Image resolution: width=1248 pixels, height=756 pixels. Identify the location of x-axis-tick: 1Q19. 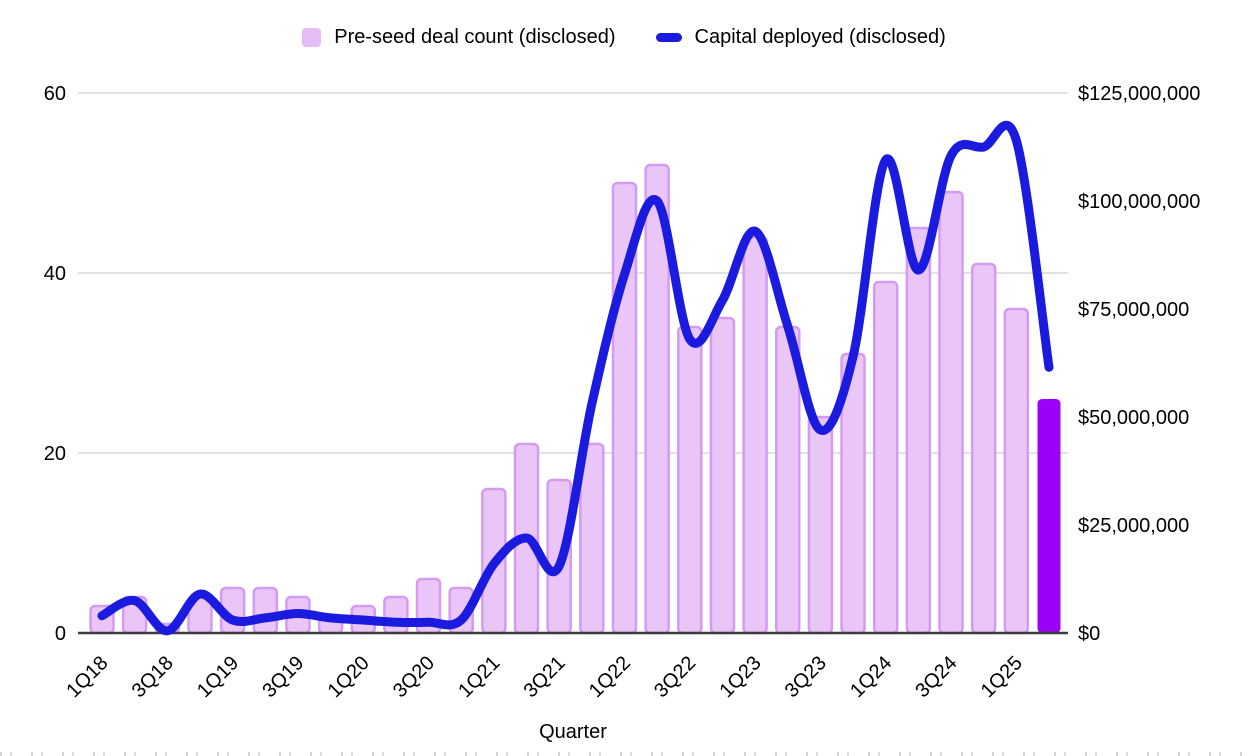
(218, 677).